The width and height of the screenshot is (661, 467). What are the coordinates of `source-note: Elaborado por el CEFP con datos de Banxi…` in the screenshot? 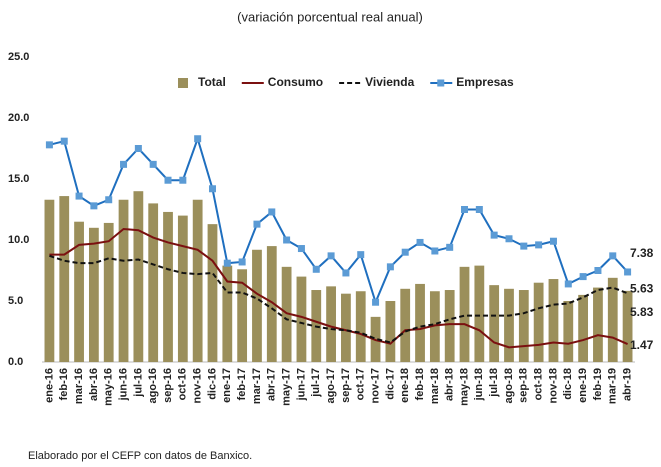 It's located at (140, 456).